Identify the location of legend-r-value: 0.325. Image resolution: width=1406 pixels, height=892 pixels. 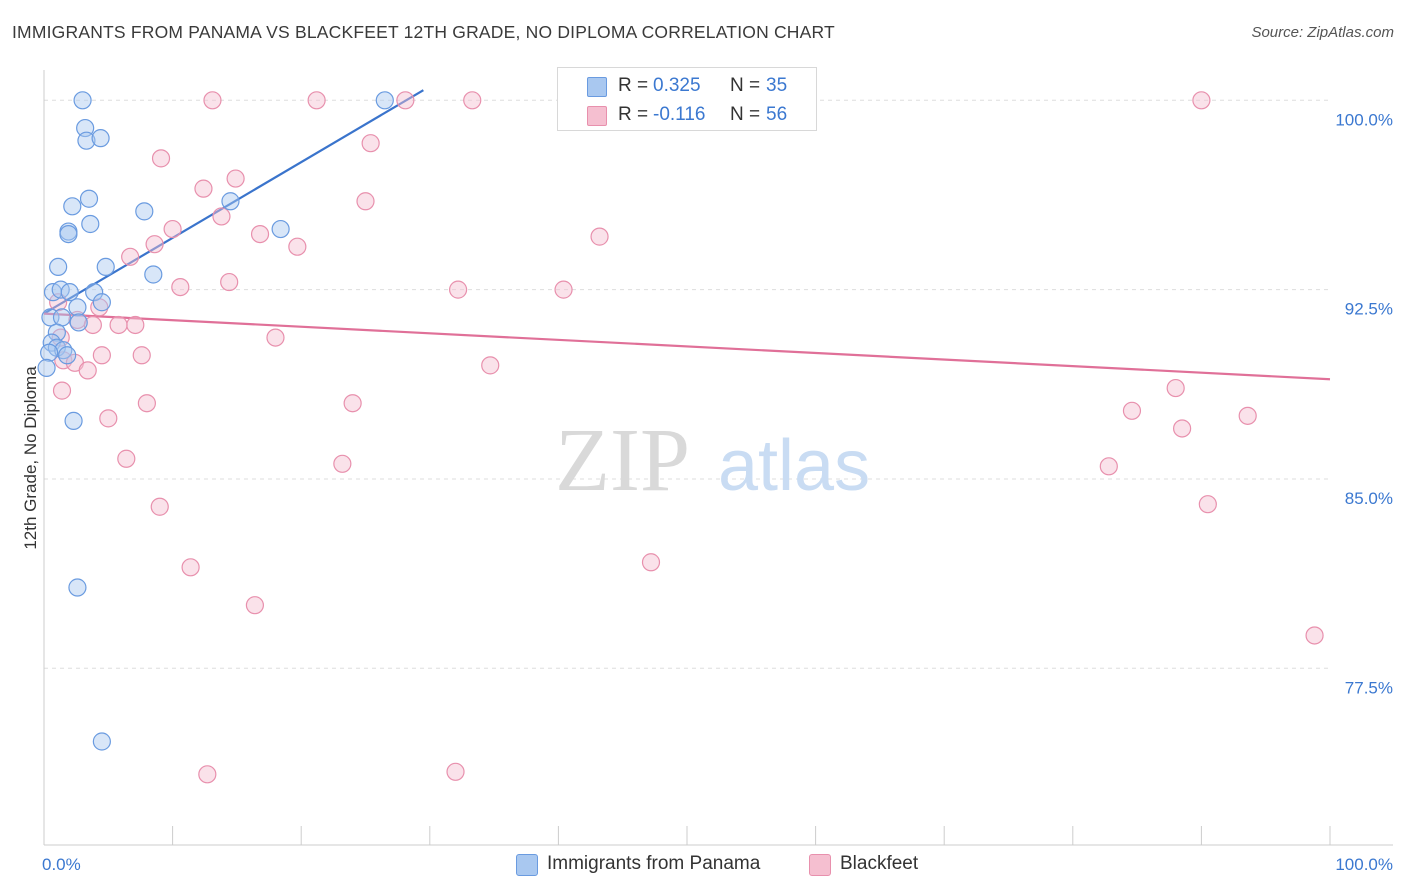
(677, 85).